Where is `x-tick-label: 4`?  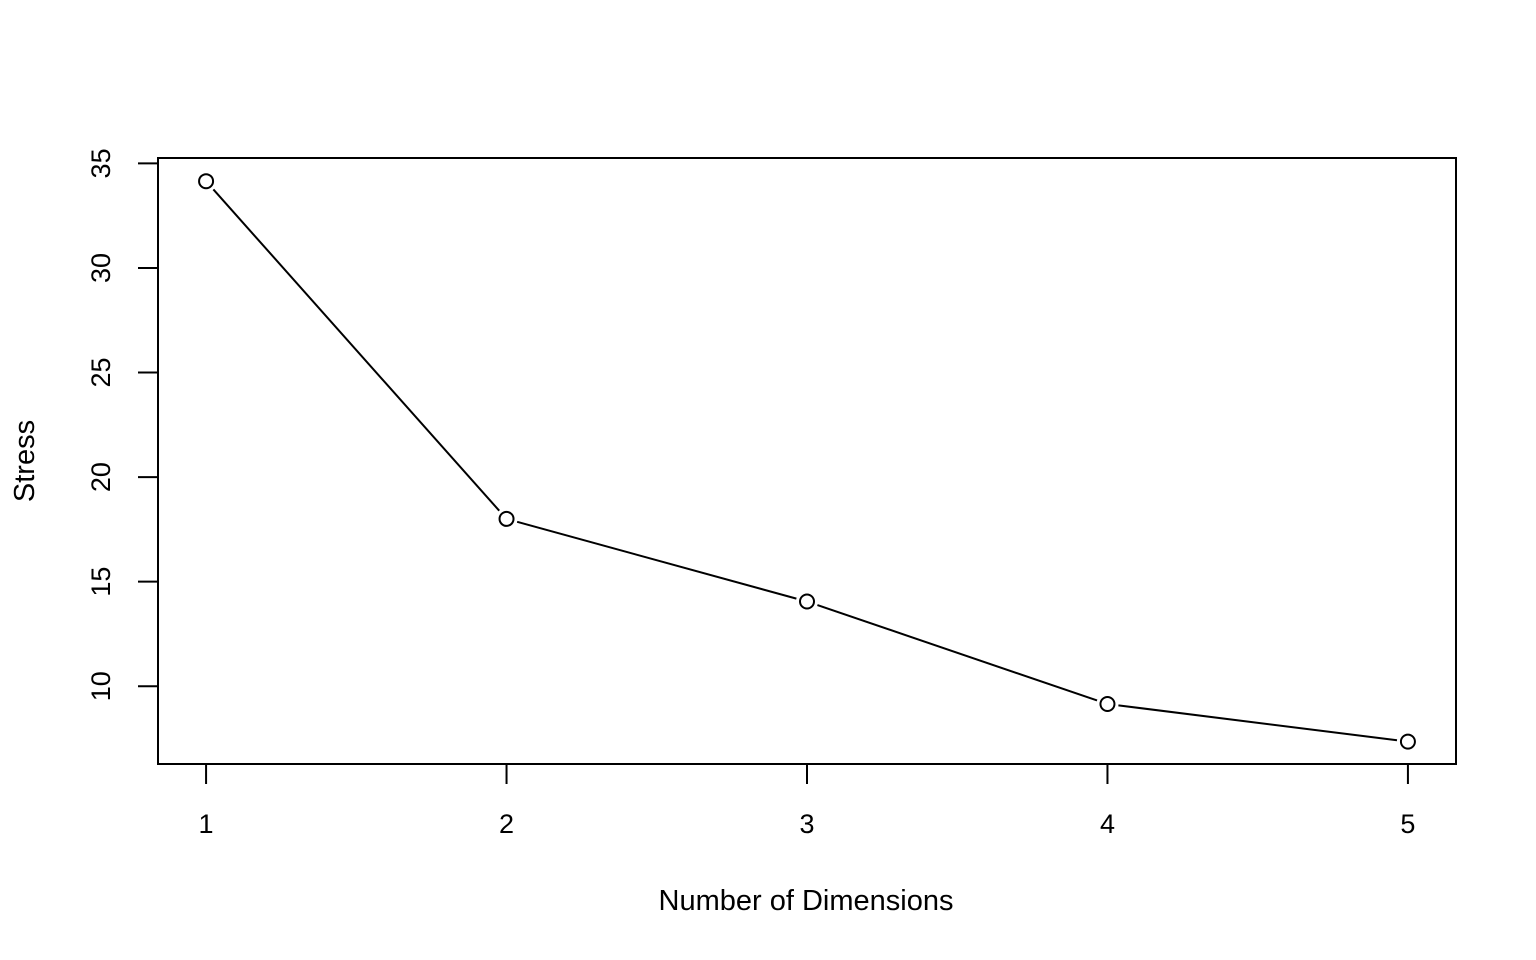
x-tick-label: 4 is located at coordinates (1107, 824).